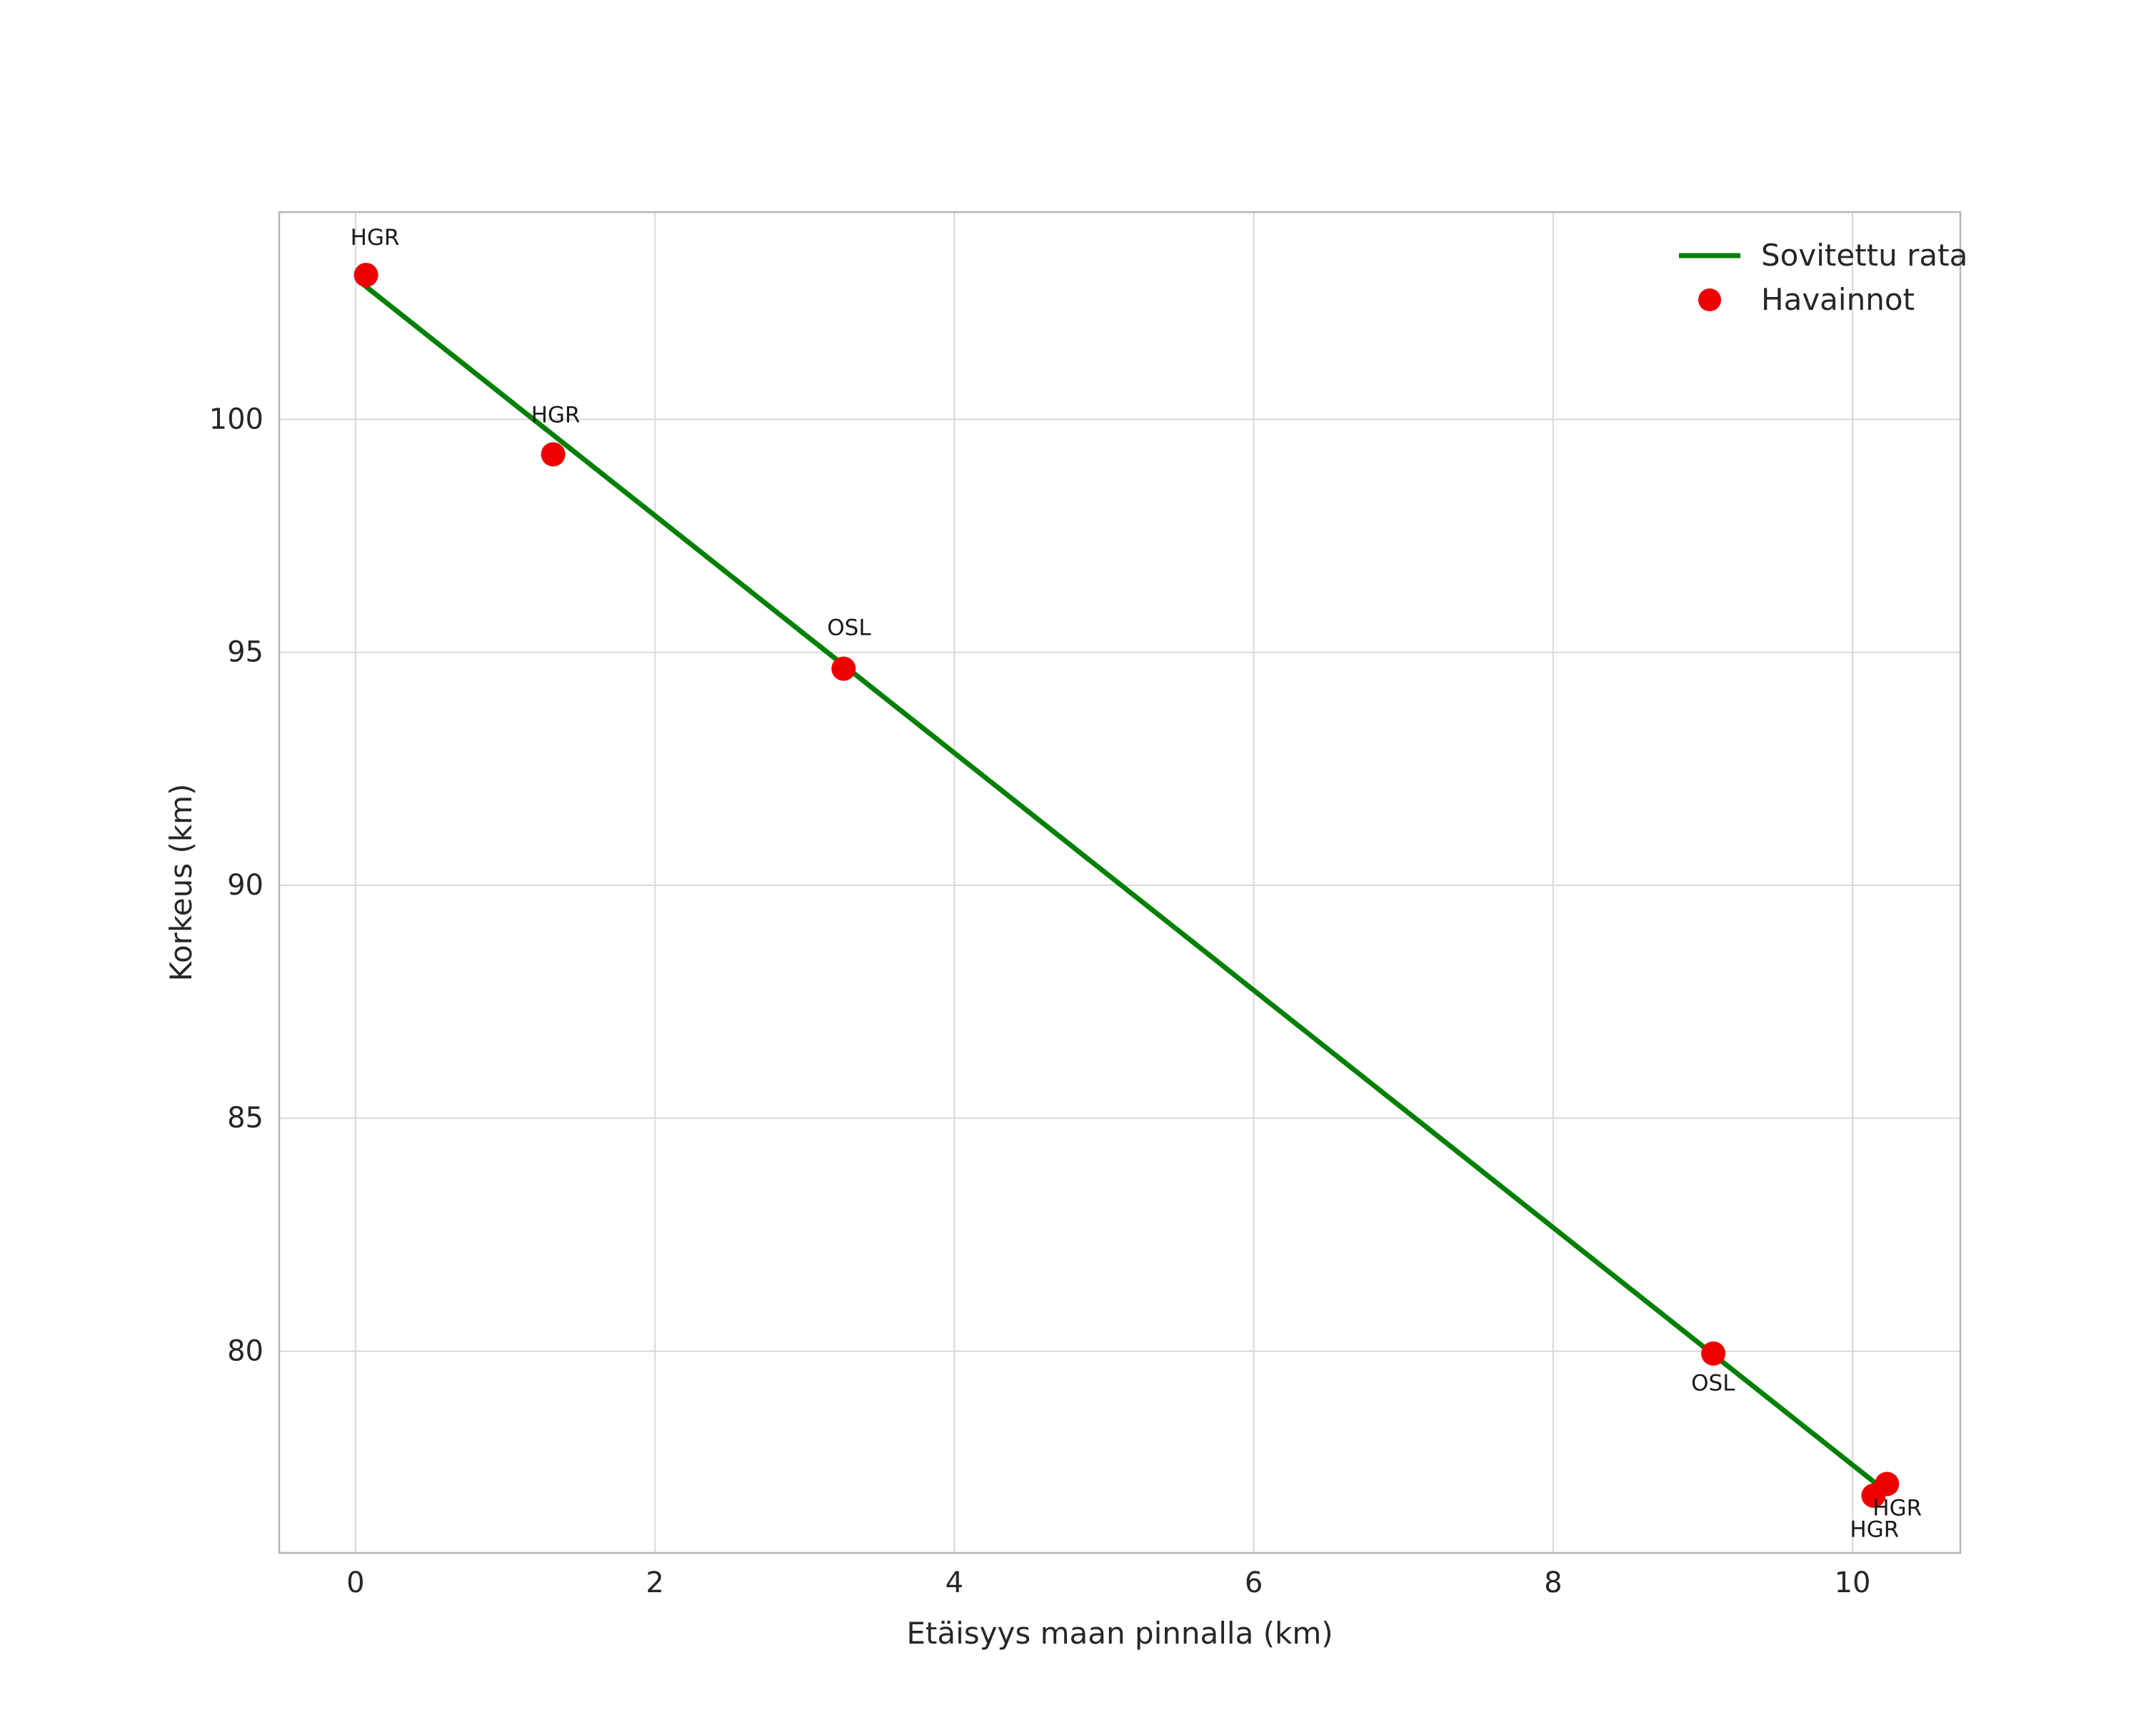  I want to click on x-tick-label: 6, so click(1254, 1582).